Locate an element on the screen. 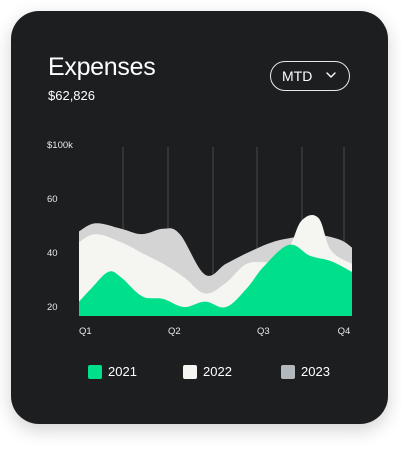 The image size is (401, 460). x-tick-label: Q2 is located at coordinates (174, 331).